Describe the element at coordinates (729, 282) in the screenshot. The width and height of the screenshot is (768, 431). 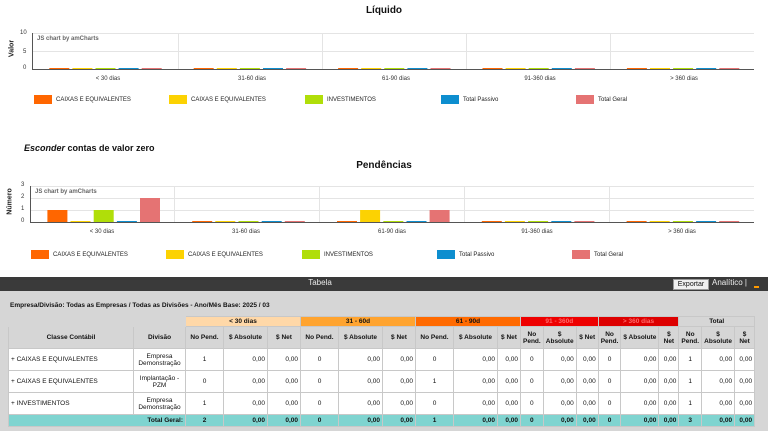
I see `analitico-toggle: Analítico |` at that location.